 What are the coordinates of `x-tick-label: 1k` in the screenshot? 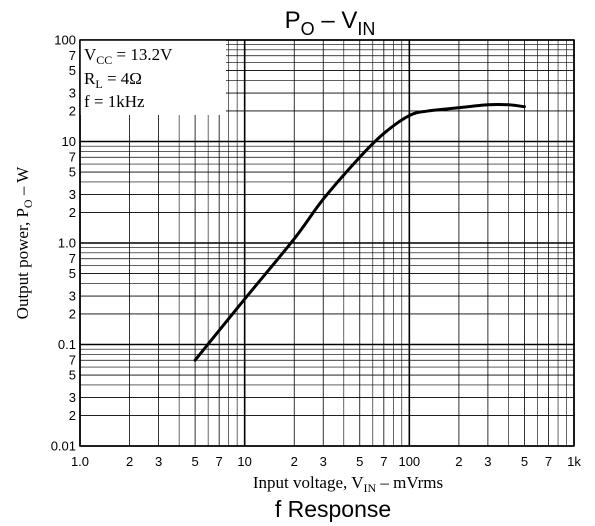 It's located at (574, 461).